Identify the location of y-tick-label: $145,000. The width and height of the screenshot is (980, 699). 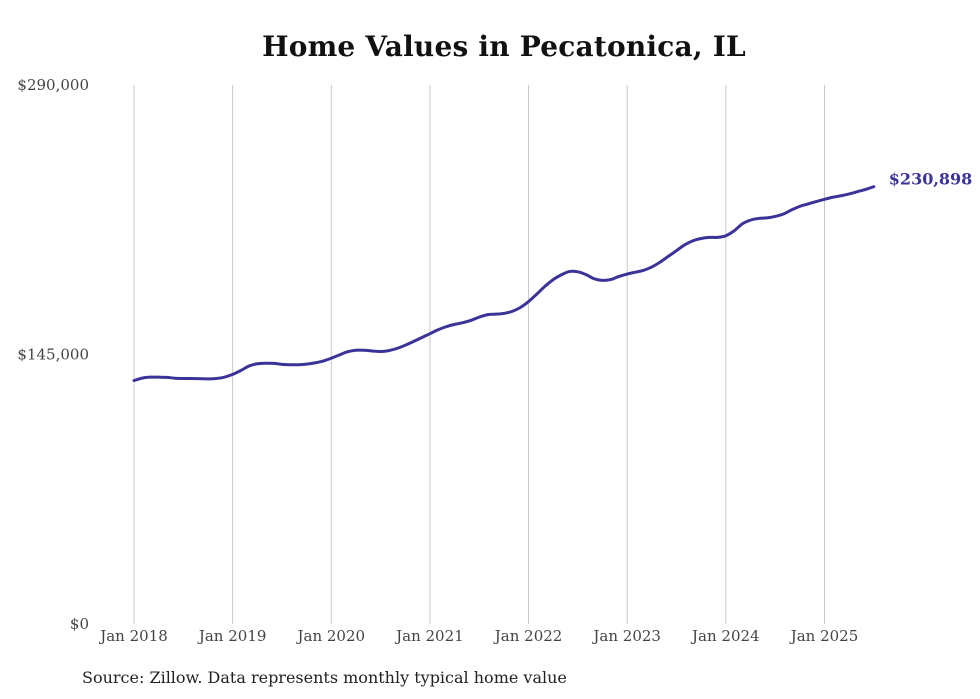
(53, 355).